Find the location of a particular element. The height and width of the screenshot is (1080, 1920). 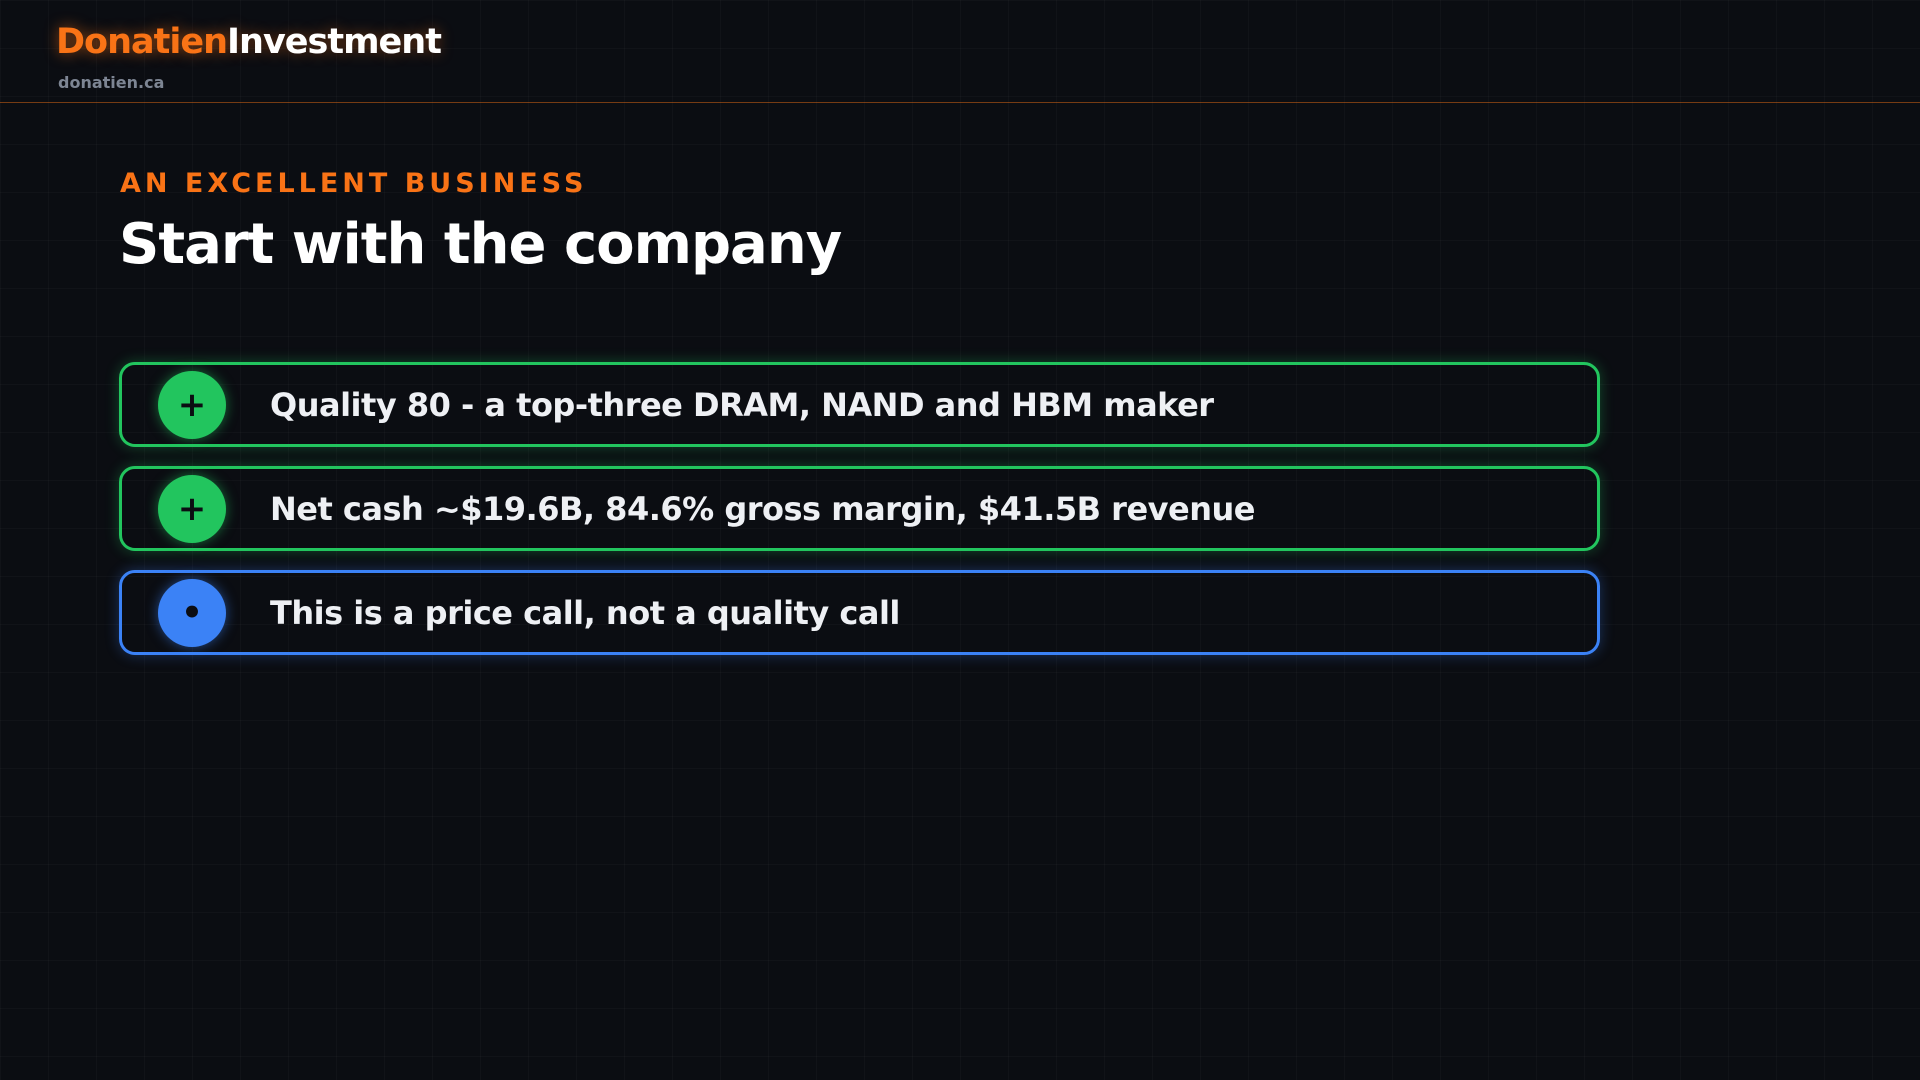

header-rule is located at coordinates (960, 102).